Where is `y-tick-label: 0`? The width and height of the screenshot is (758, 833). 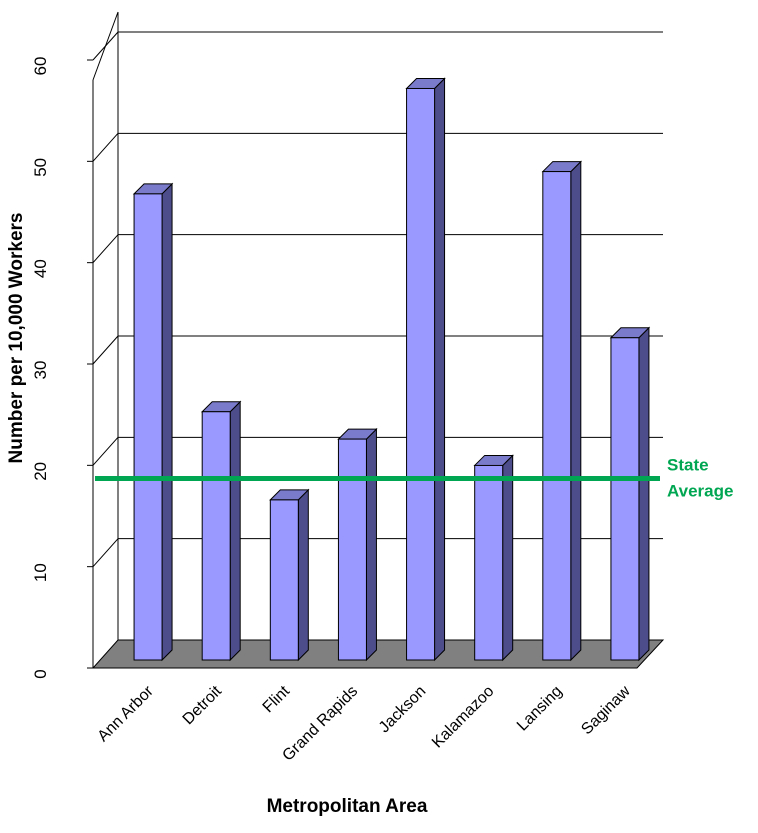 y-tick-label: 0 is located at coordinates (40, 673).